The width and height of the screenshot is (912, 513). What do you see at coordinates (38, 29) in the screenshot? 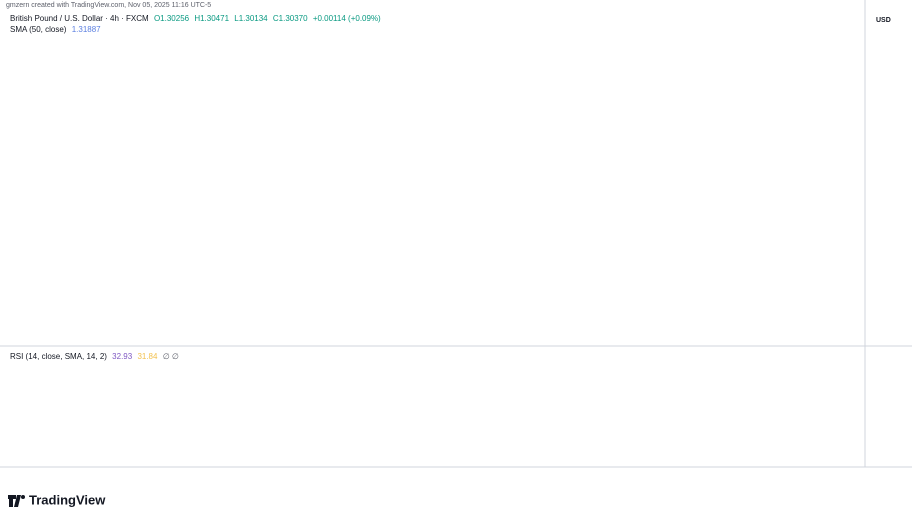
I see `sma-name: SMA (50, close)` at bounding box center [38, 29].